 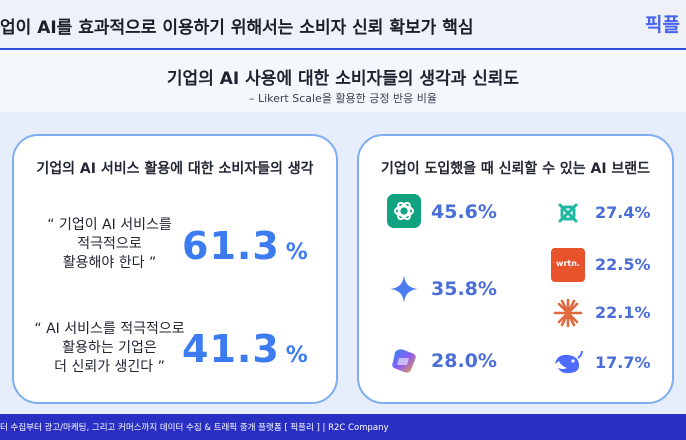 What do you see at coordinates (568, 313) in the screenshot?
I see `claude-logo-icon` at bounding box center [568, 313].